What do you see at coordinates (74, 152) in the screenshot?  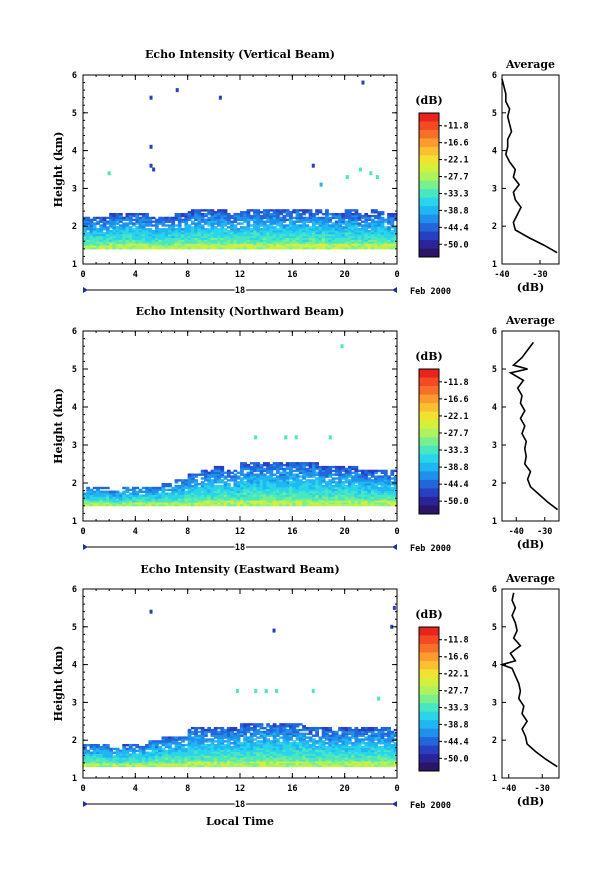 I see `y-tick-label: 4` at bounding box center [74, 152].